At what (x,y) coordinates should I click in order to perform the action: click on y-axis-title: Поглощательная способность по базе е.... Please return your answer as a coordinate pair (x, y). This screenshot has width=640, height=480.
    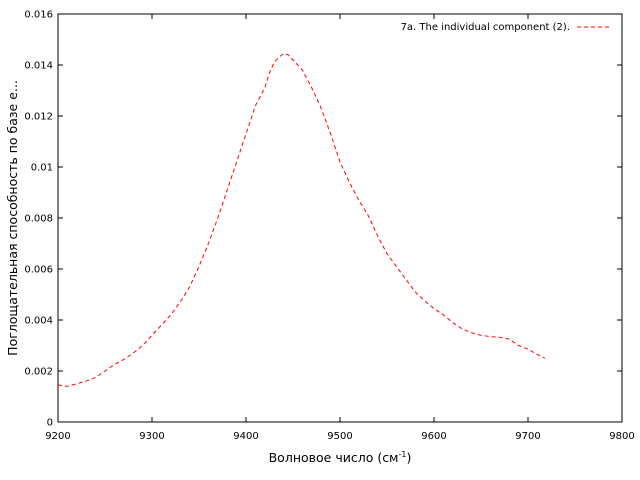
    Looking at the image, I should click on (12, 218).